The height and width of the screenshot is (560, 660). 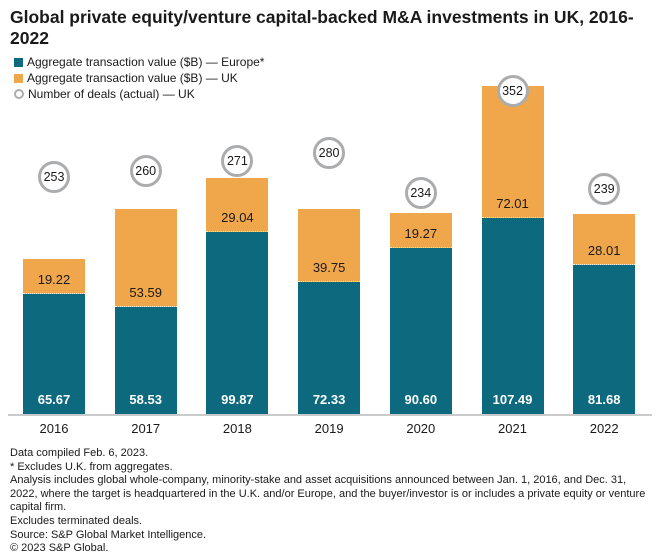 What do you see at coordinates (59, 548) in the screenshot?
I see `footnote-line: © 2023 S&P Global.` at bounding box center [59, 548].